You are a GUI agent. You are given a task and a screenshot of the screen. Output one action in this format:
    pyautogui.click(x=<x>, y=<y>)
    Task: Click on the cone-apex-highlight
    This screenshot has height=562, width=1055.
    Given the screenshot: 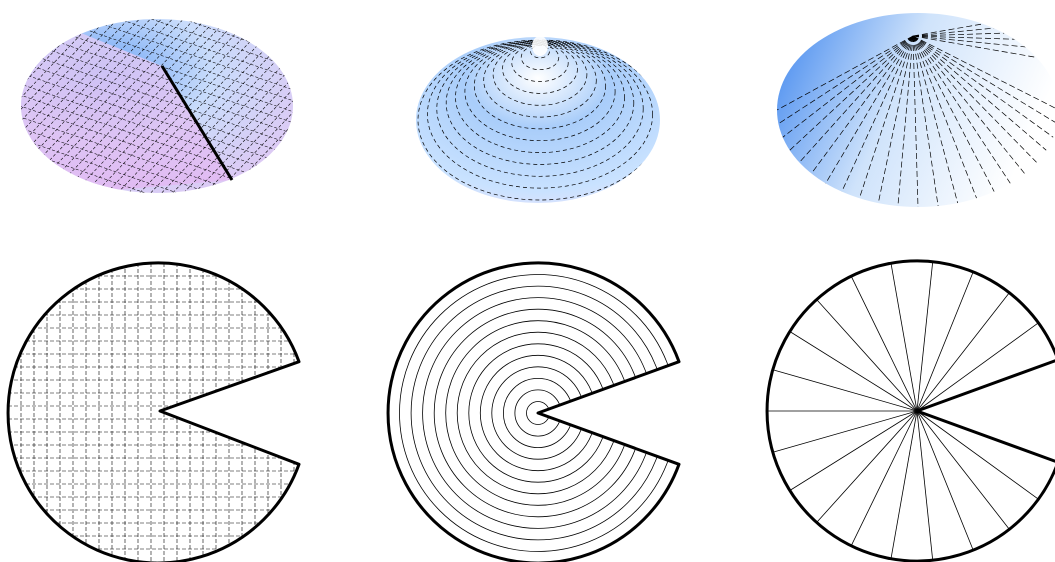 What is the action you would take?
    pyautogui.click(x=540, y=46)
    